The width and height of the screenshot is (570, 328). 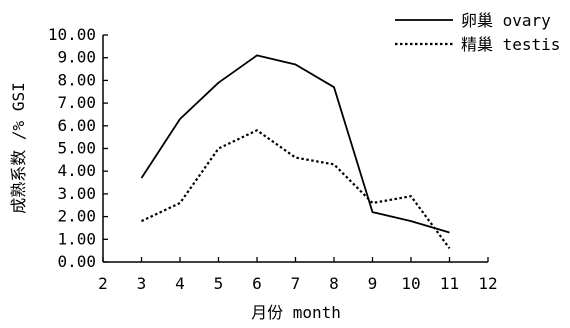 What do you see at coordinates (76, 238) in the screenshot?
I see `y-tick-label: 1.00` at bounding box center [76, 238].